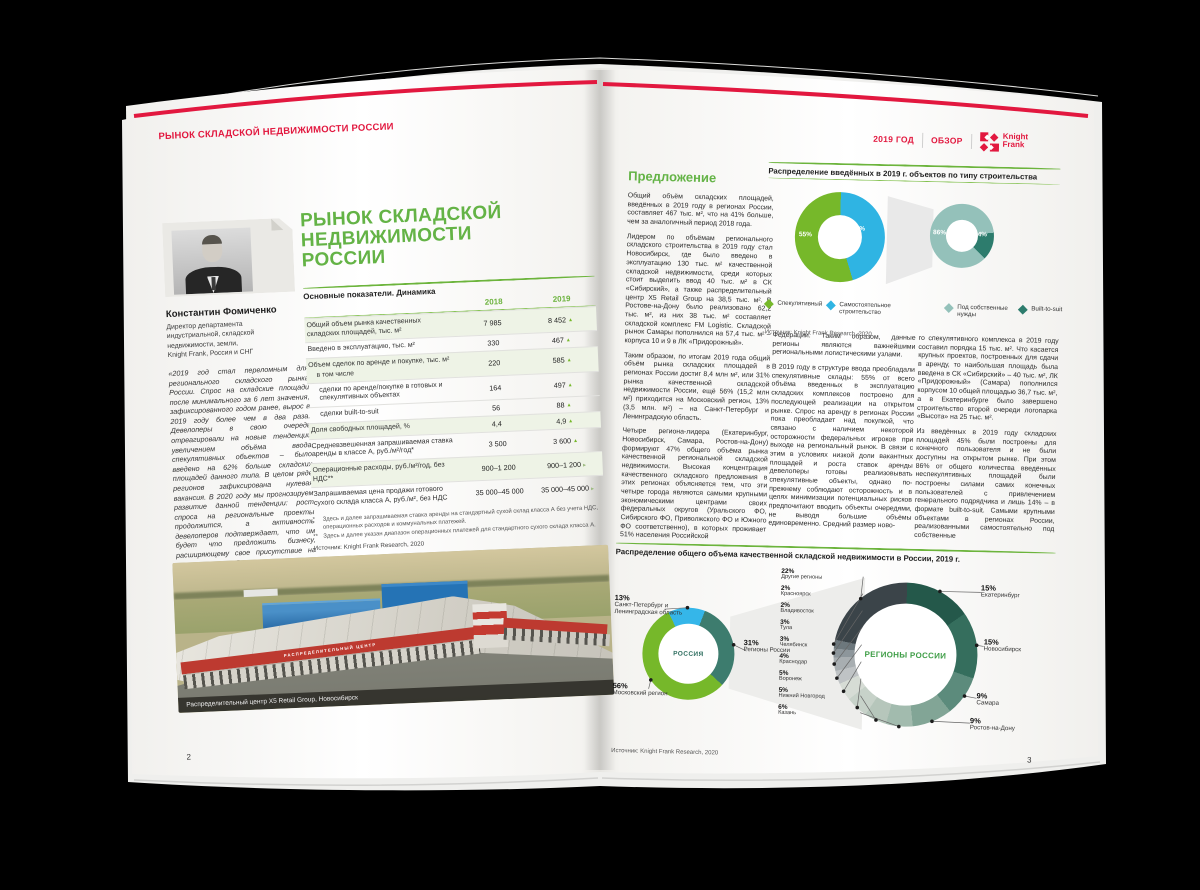  What do you see at coordinates (212, 260) in the screenshot?
I see `author-portrait` at bounding box center [212, 260].